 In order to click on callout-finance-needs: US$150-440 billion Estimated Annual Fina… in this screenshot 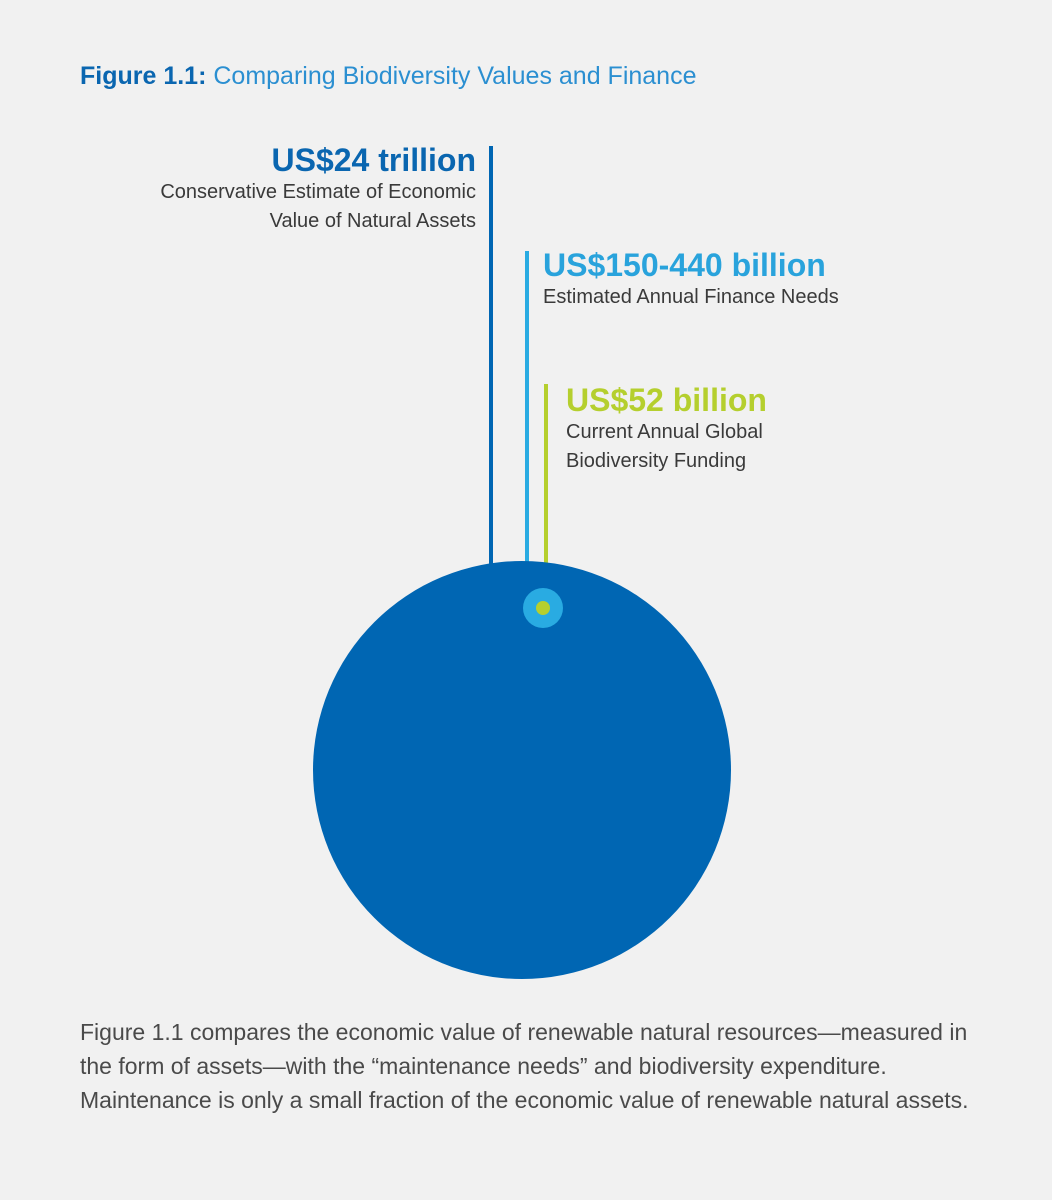, I will do `click(691, 279)`.